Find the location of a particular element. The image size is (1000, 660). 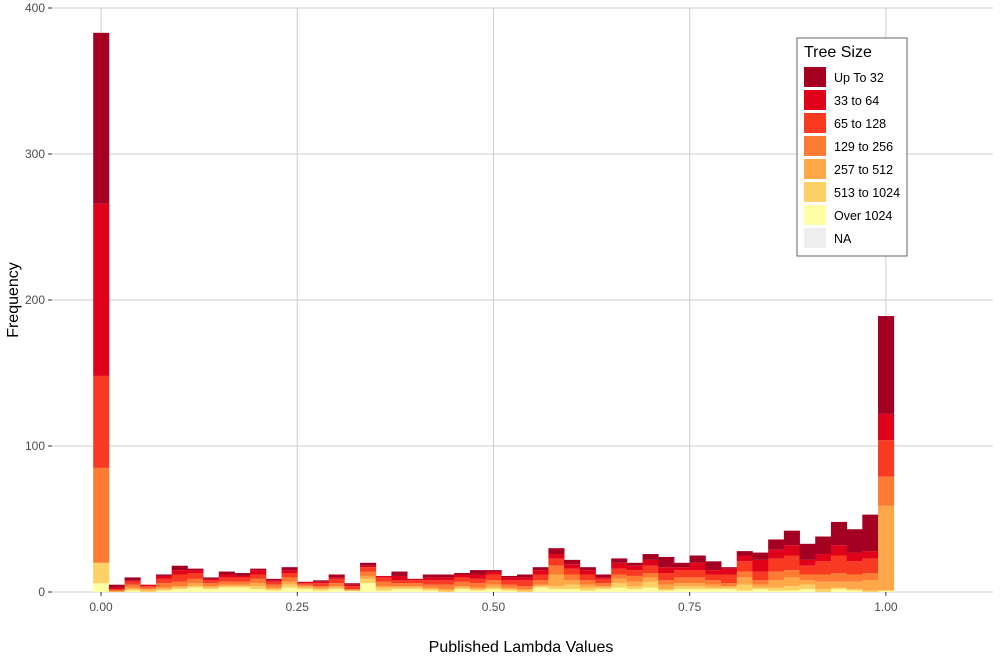

legend-label: Up To 32 is located at coordinates (859, 78).